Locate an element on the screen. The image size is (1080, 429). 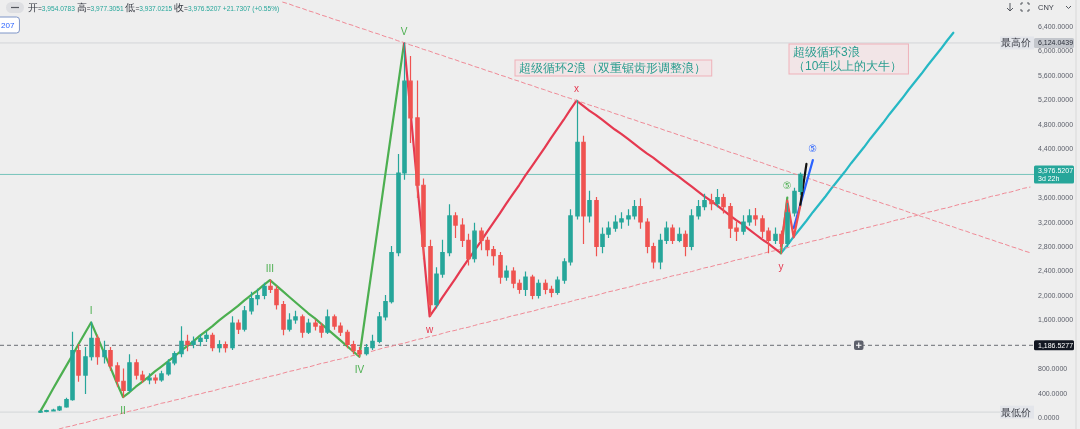
annotation: III is located at coordinates (270, 268).